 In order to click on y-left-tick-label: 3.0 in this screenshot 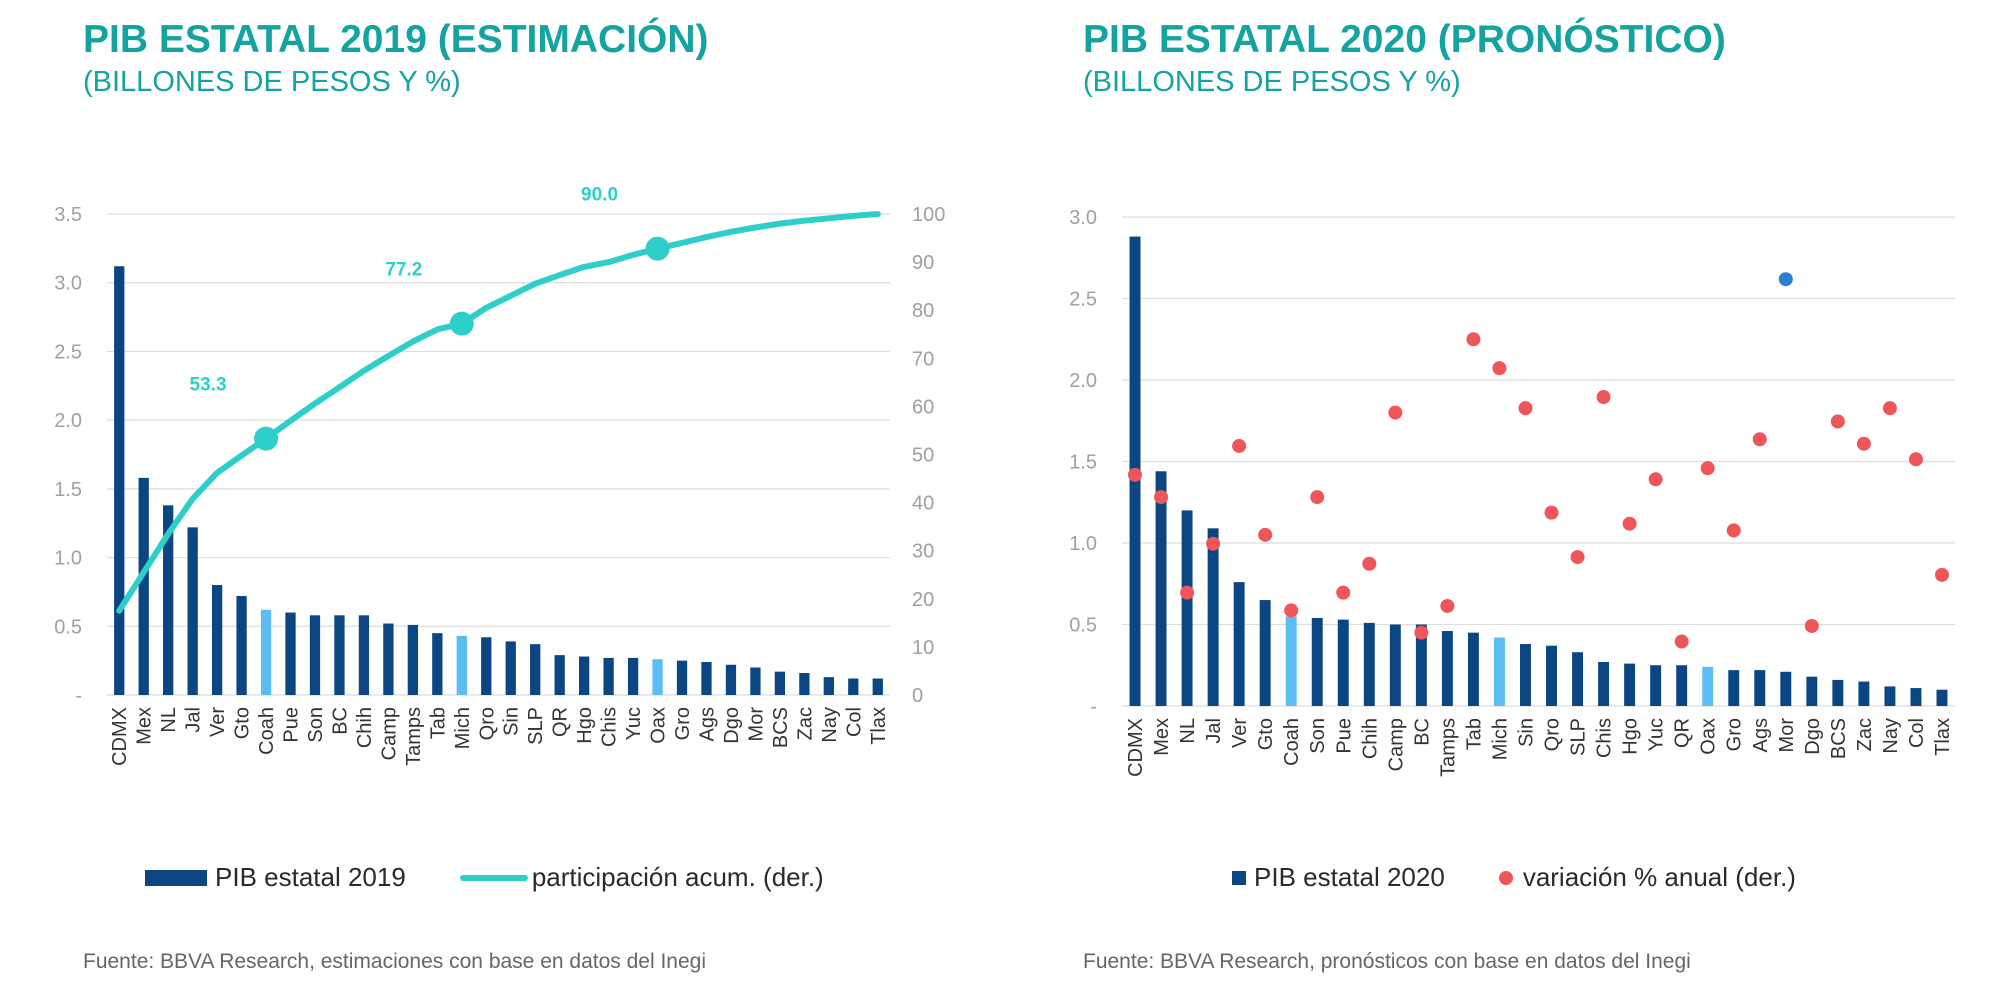, I will do `click(68, 284)`.